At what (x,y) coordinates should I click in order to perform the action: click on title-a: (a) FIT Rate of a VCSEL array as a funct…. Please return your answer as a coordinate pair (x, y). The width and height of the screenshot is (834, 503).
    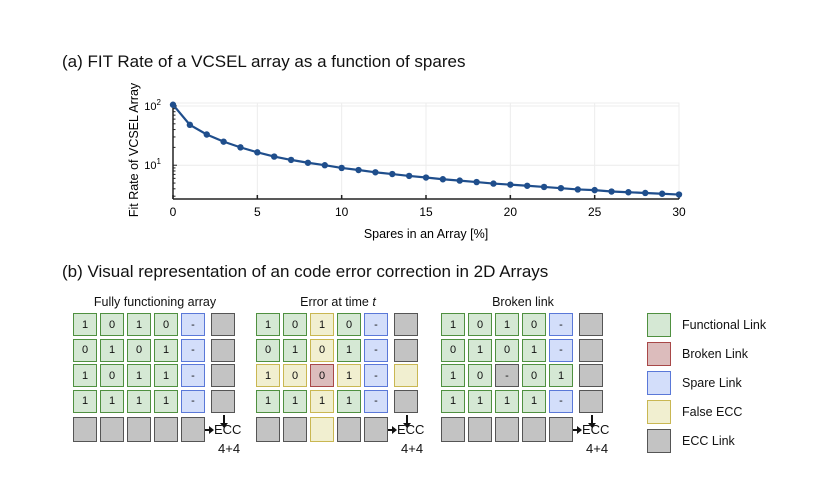
    Looking at the image, I should click on (264, 61).